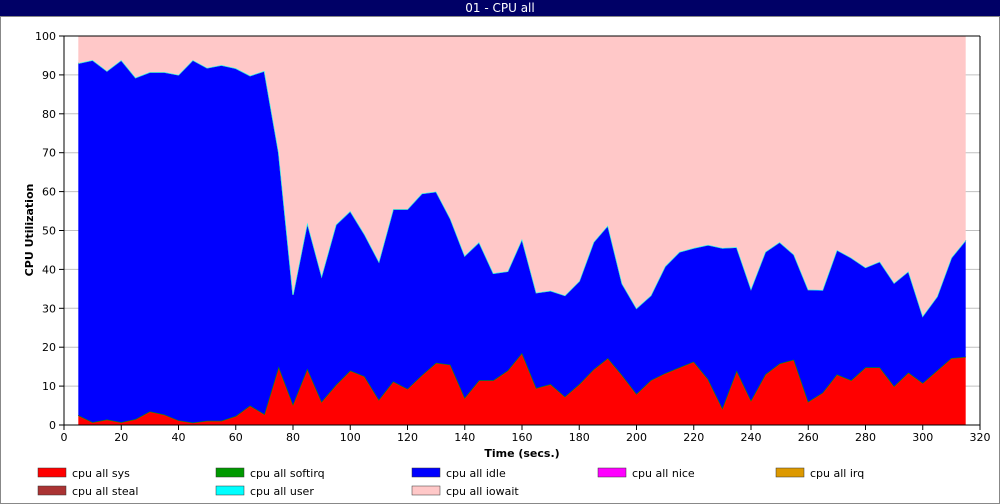 The image size is (1000, 504). What do you see at coordinates (49, 386) in the screenshot?
I see `y-tick-label: 10` at bounding box center [49, 386].